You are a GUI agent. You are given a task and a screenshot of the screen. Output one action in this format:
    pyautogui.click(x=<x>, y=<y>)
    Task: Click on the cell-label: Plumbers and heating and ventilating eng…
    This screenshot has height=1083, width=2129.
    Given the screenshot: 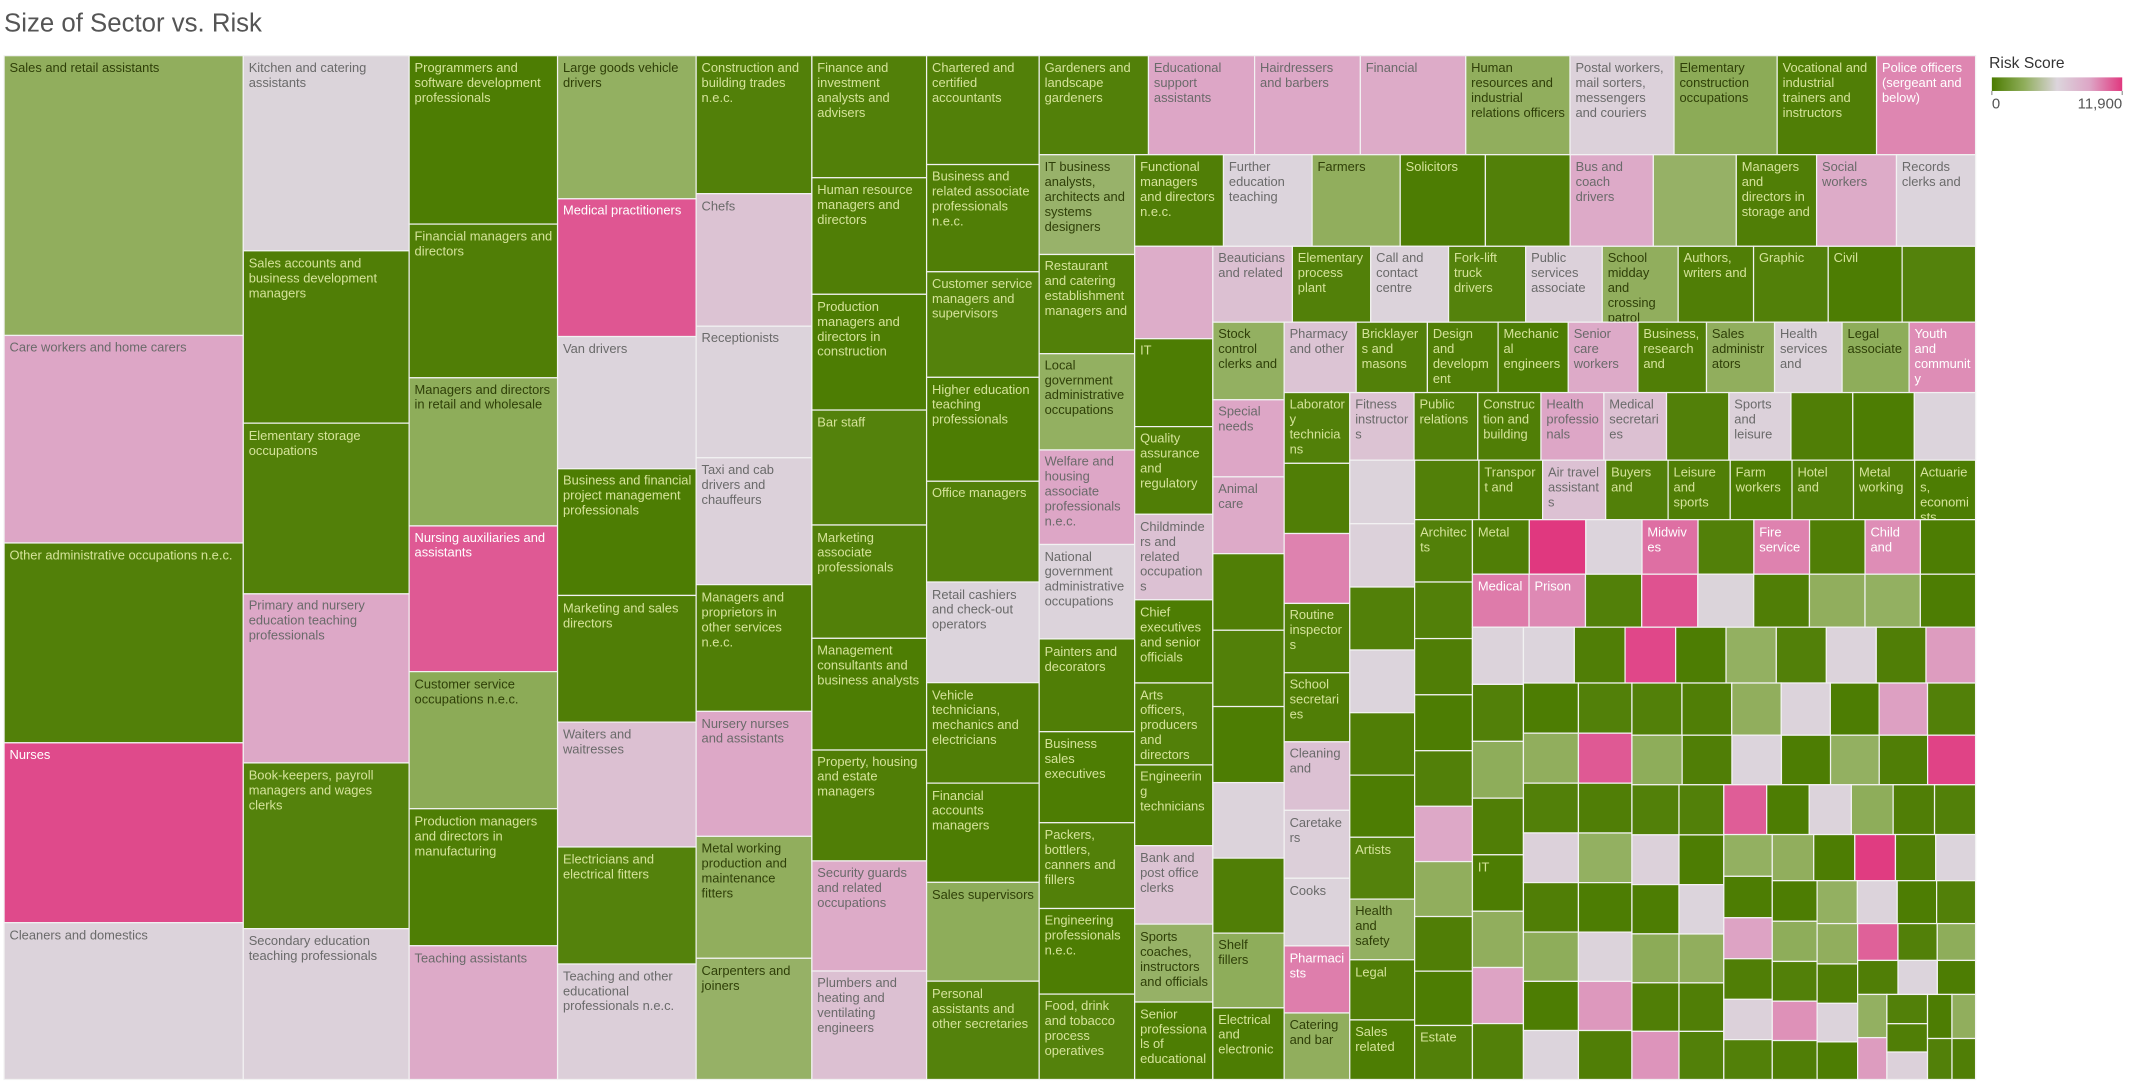 What is the action you would take?
    pyautogui.click(x=857, y=1006)
    